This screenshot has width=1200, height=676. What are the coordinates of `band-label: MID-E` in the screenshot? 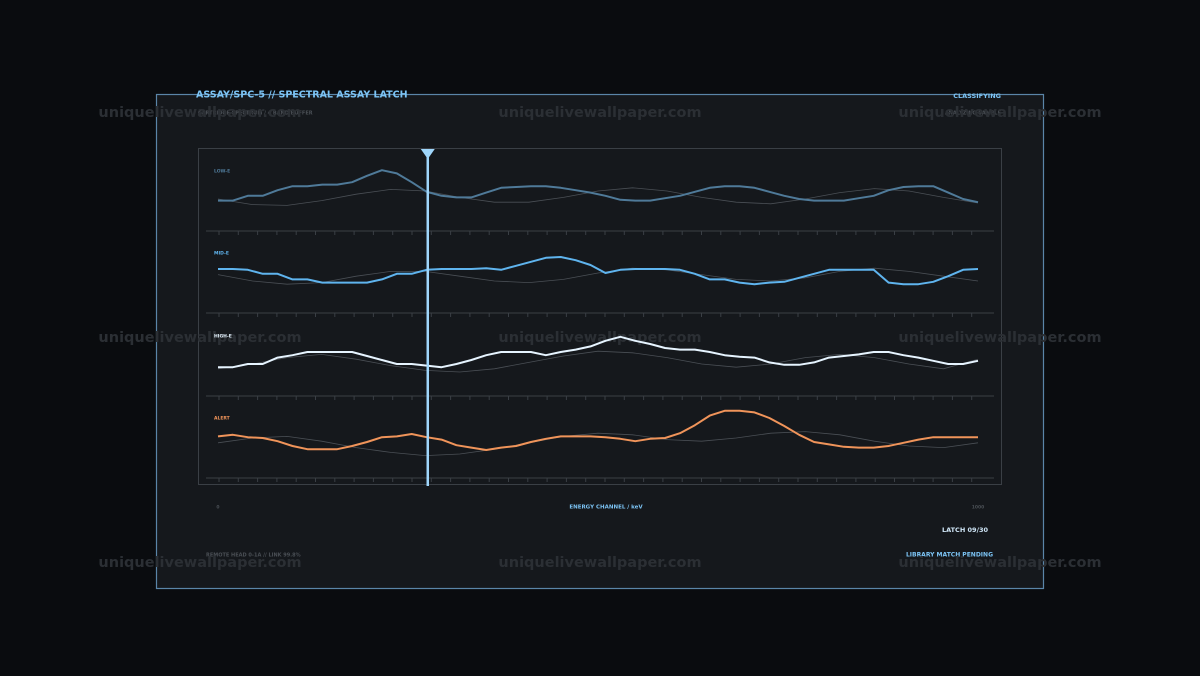 It's located at (221, 254).